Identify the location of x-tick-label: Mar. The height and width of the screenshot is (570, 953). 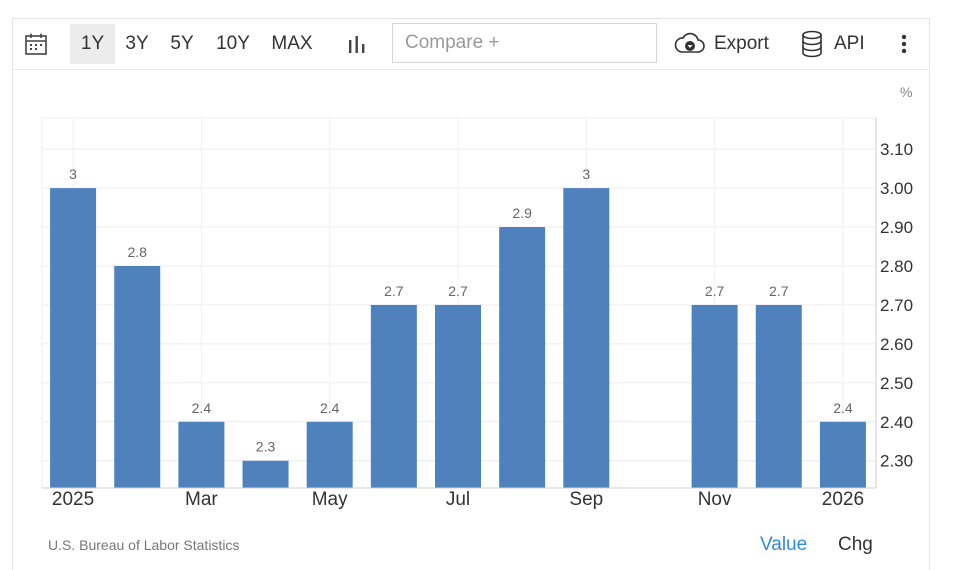
(201, 499).